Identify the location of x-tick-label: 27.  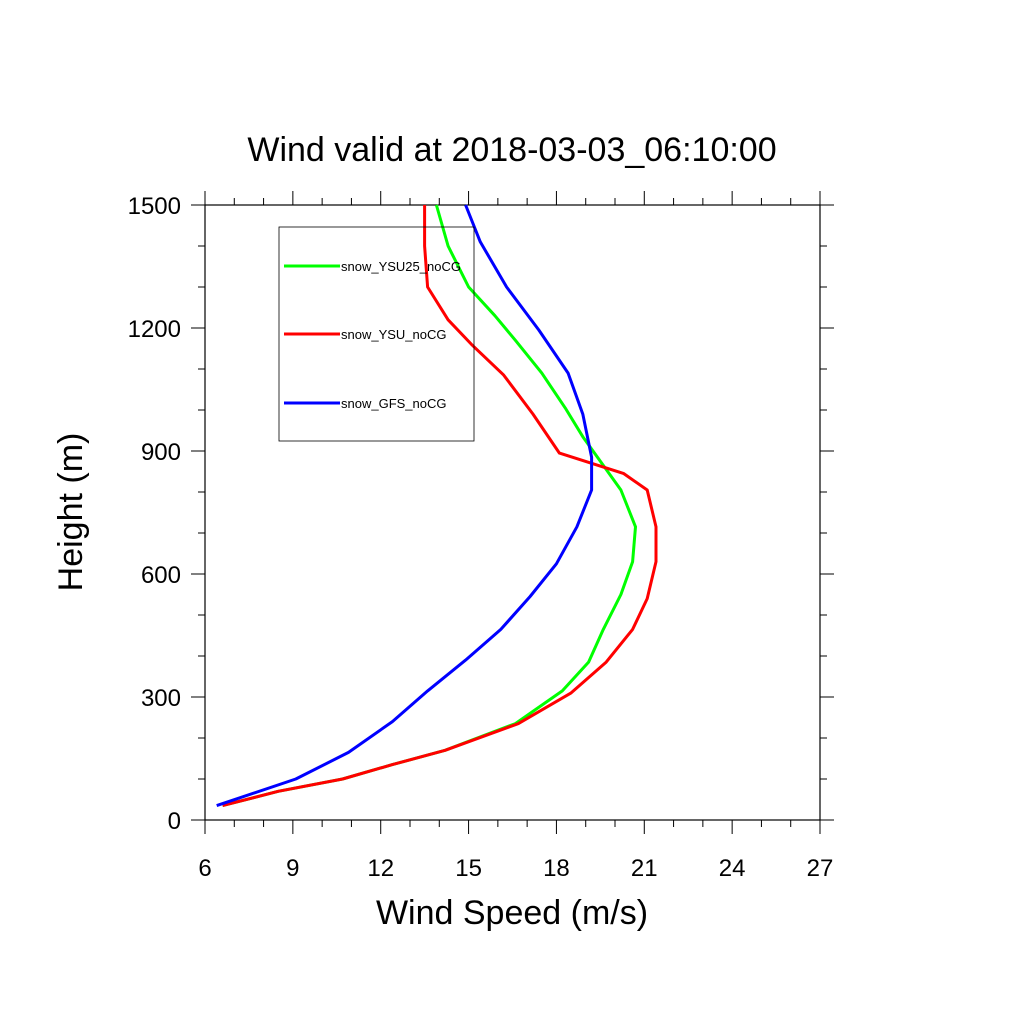
(820, 868).